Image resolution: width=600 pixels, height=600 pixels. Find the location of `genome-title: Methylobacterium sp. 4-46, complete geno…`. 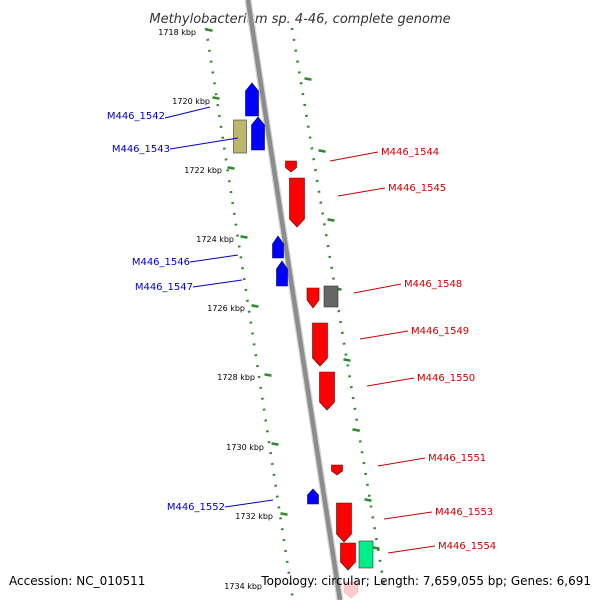

genome-title: Methylobacterium sp. 4-46, complete geno… is located at coordinates (299, 19).